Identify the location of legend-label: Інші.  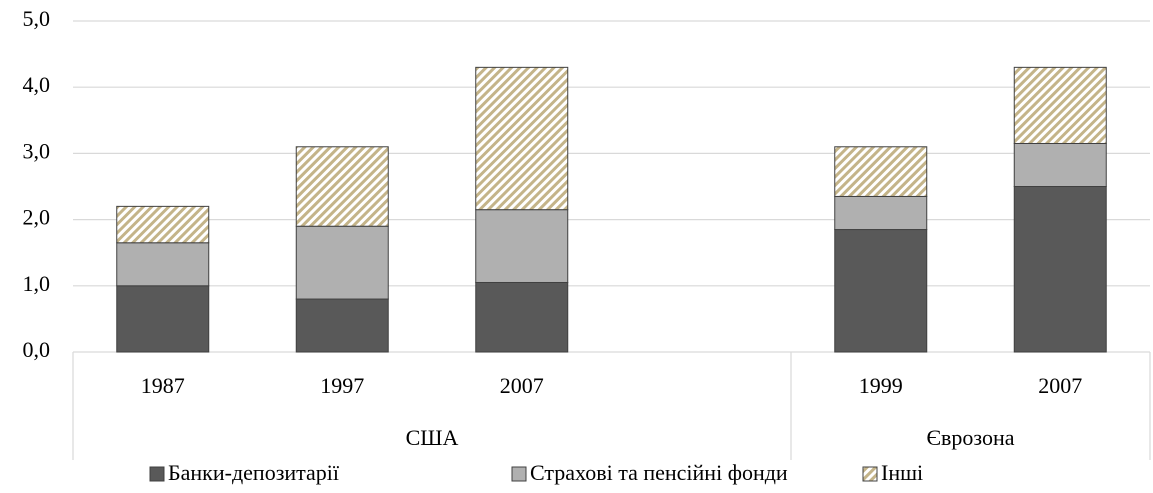
(902, 472).